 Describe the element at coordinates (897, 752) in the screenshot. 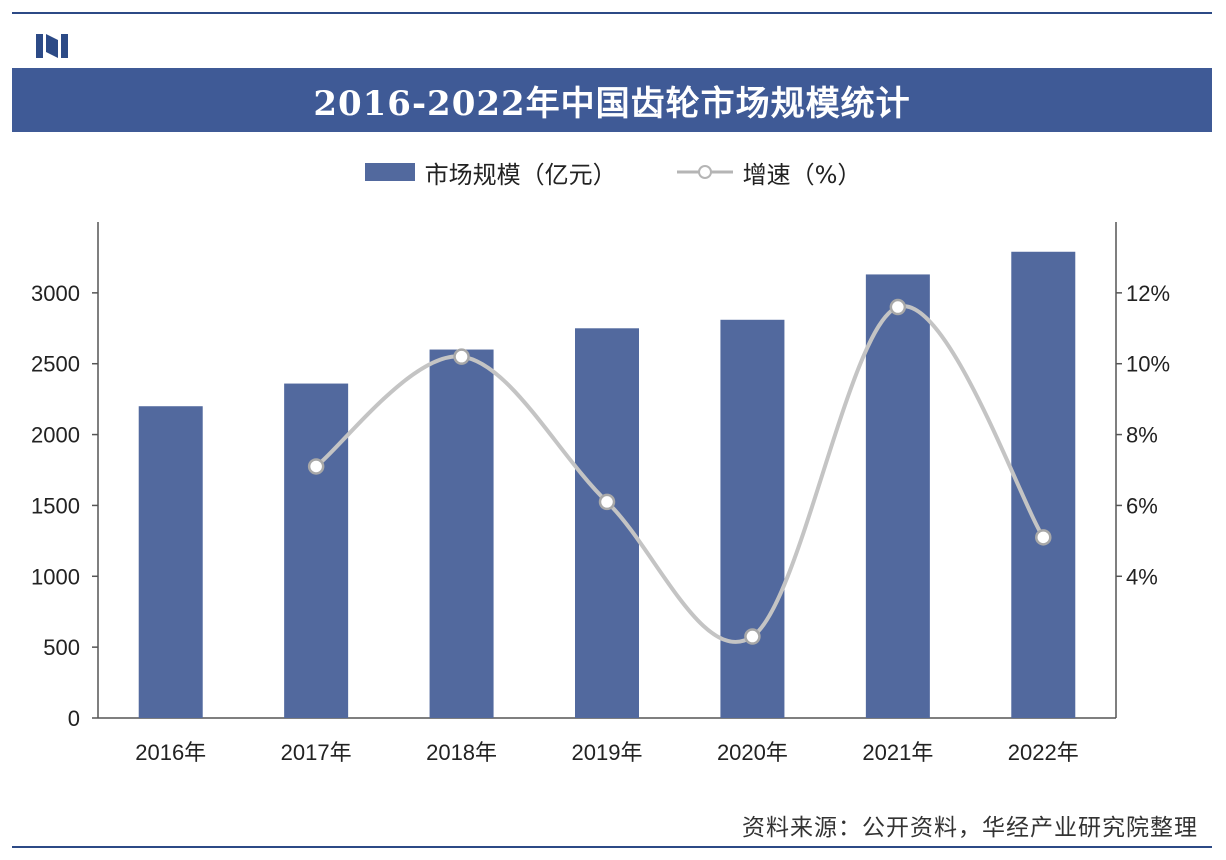

I see `x-tick-label: 2021年` at that location.